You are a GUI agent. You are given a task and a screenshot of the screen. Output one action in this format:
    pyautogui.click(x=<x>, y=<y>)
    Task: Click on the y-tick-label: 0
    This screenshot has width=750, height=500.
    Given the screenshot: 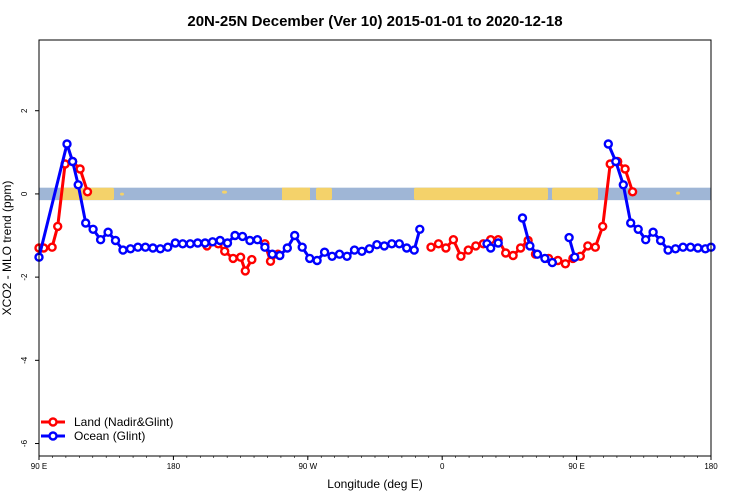 What is the action you would take?
    pyautogui.click(x=24, y=193)
    